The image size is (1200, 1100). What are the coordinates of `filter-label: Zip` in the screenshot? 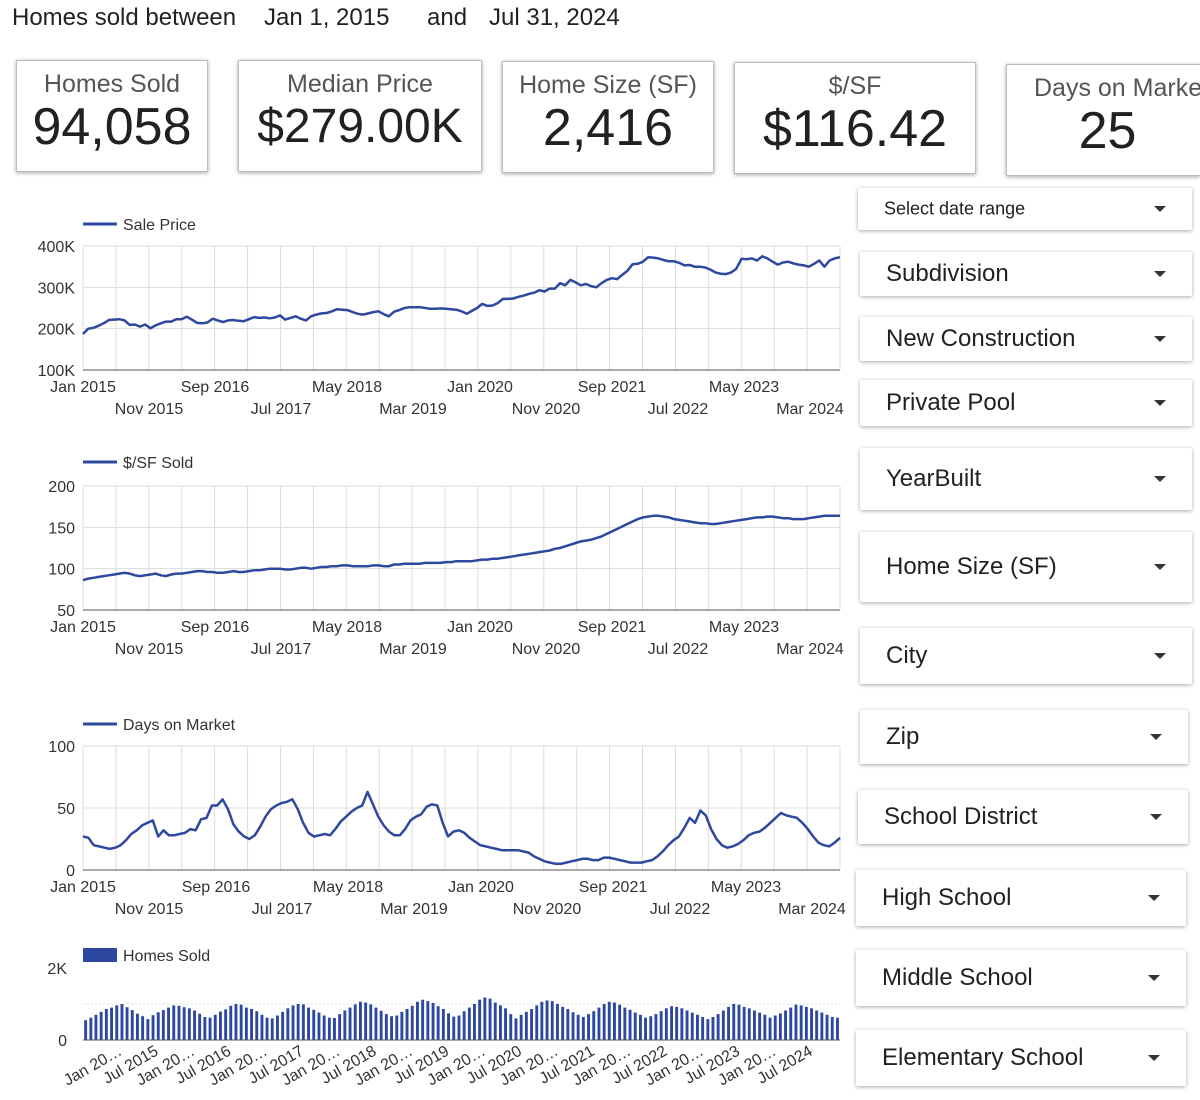 It's located at (903, 736).